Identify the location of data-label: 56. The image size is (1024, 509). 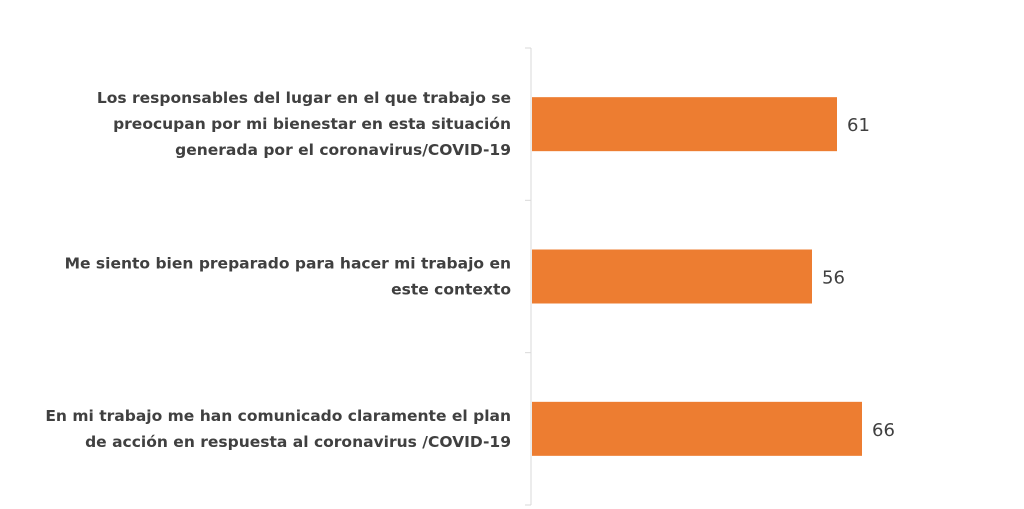
(833, 278).